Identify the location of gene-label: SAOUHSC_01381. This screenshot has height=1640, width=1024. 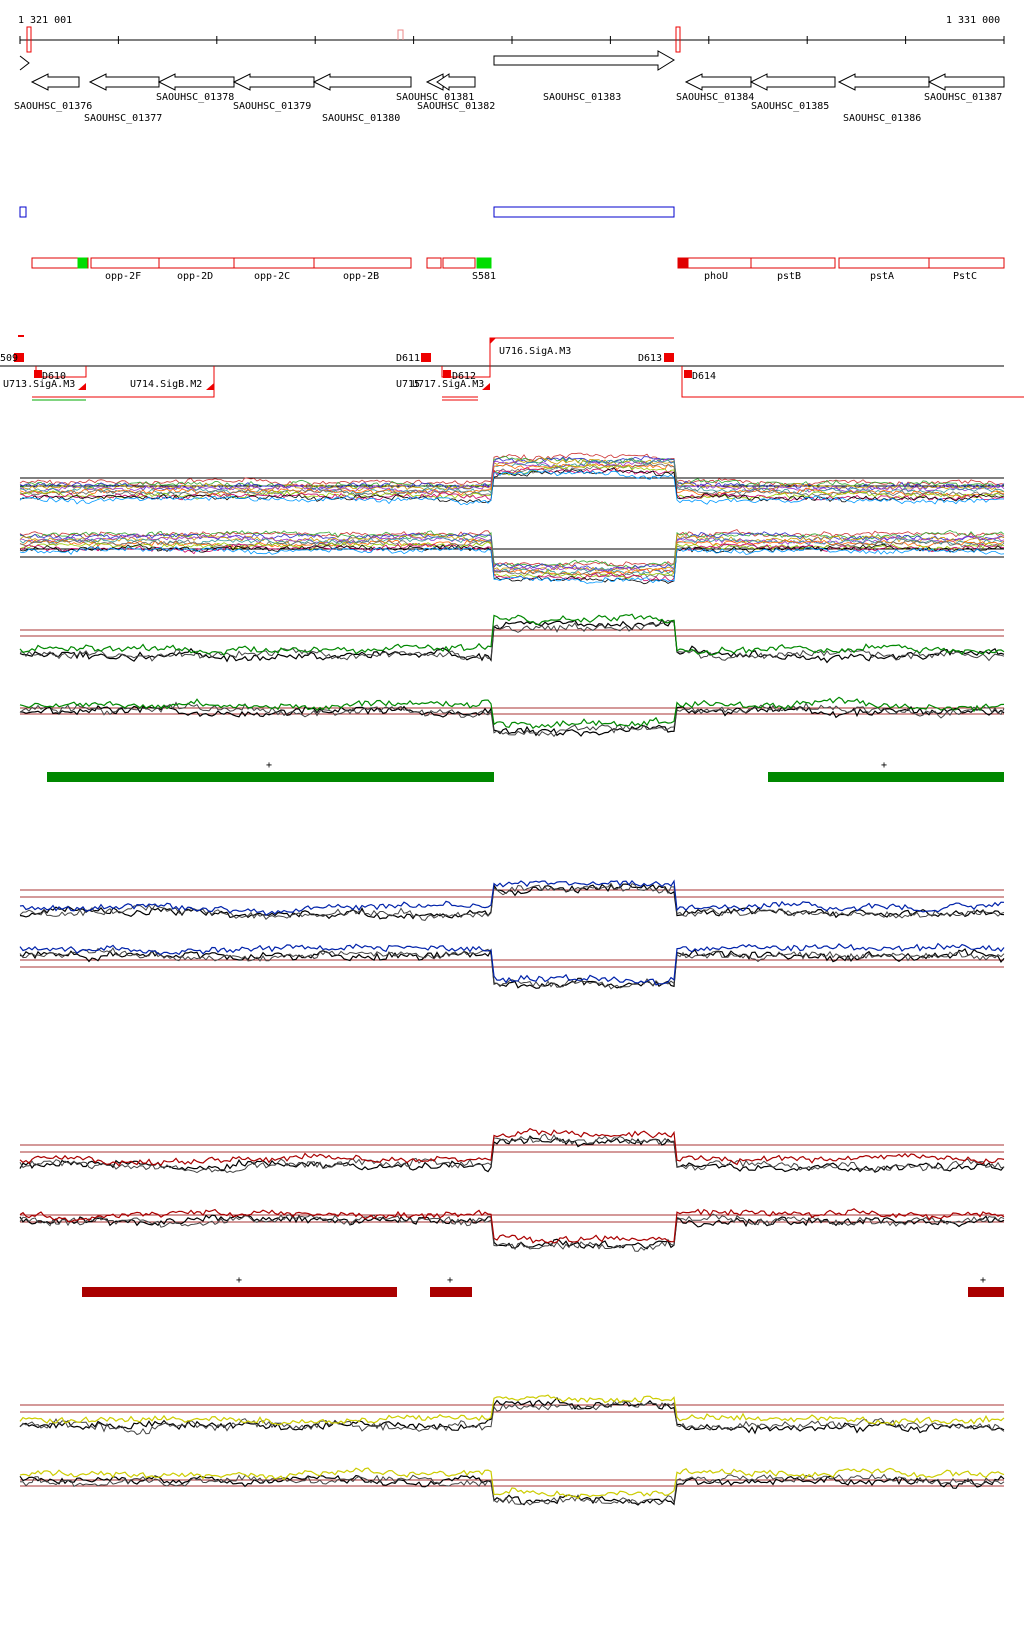
(435, 97).